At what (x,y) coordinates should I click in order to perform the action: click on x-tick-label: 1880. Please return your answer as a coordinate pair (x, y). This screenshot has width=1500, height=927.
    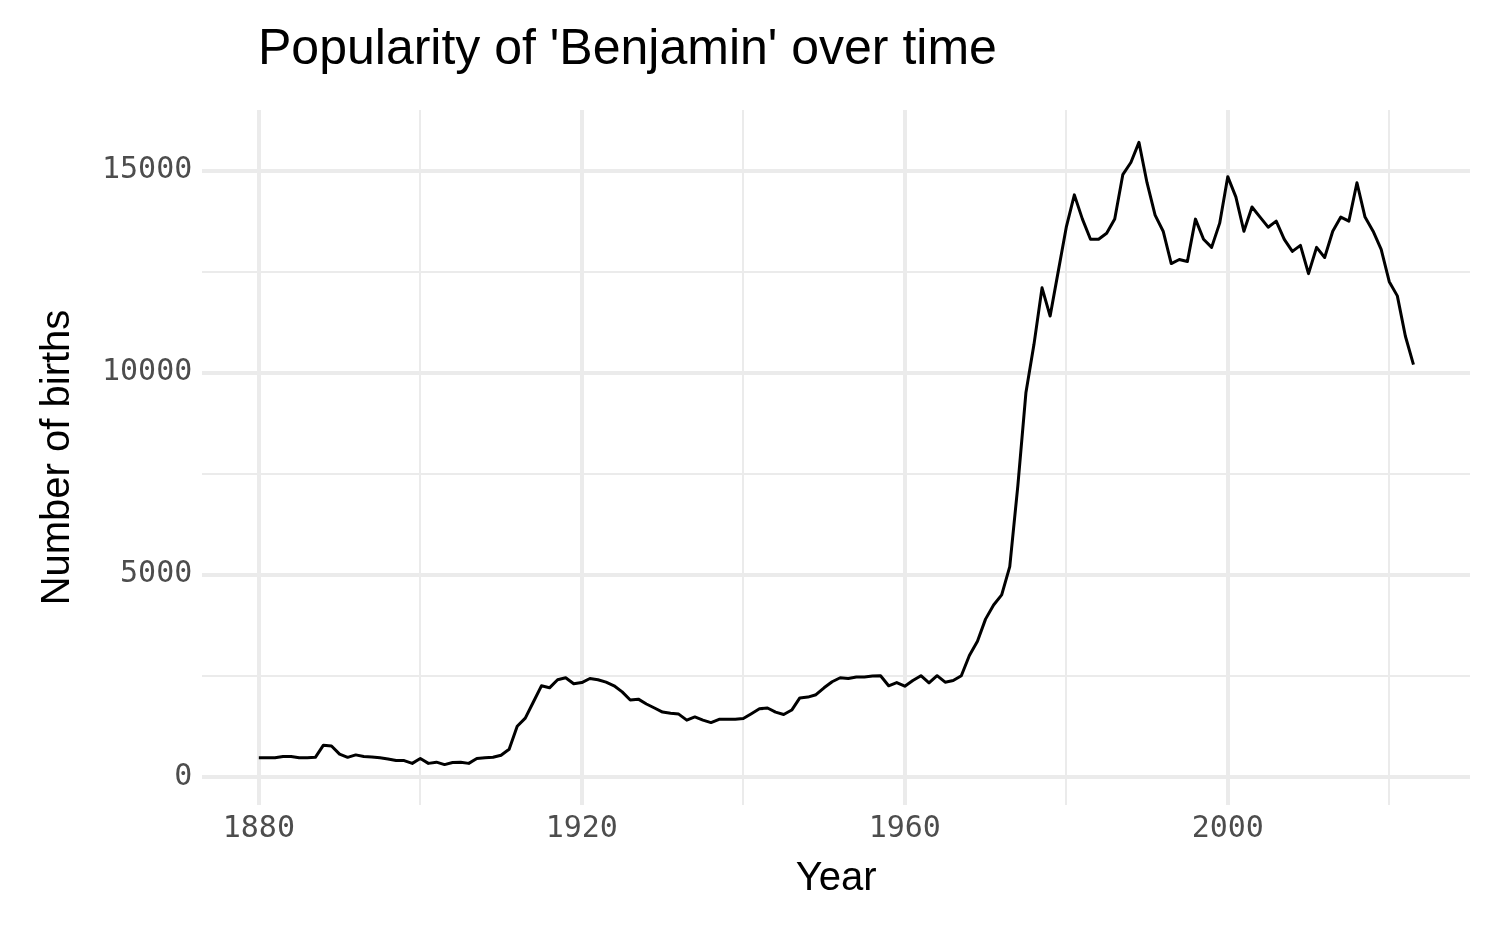
    Looking at the image, I should click on (258, 826).